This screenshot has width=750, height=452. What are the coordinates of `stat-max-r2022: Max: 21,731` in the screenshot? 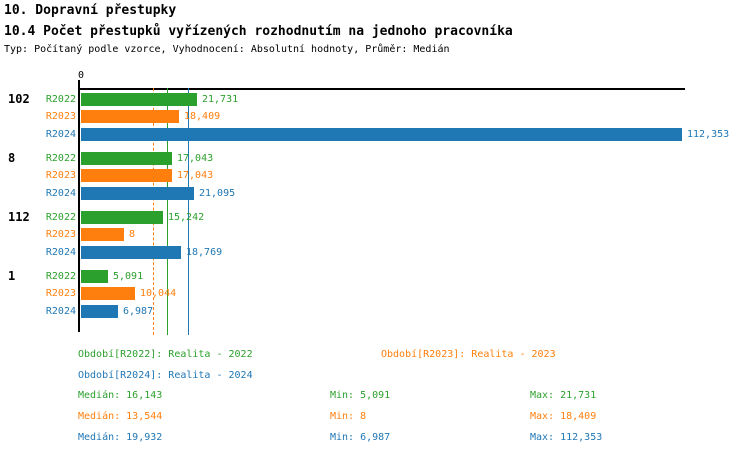 It's located at (563, 395).